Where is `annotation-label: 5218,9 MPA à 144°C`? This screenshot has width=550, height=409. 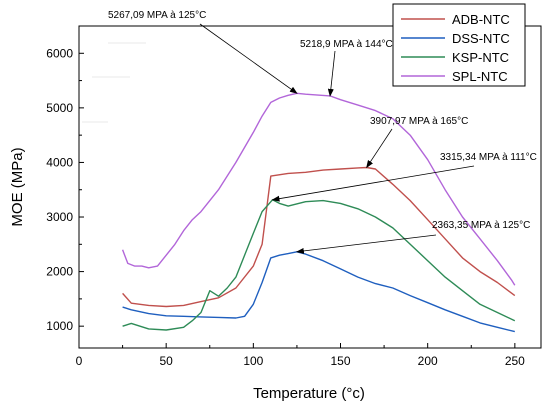
annotation-label: 5218,9 MPA à 144°C is located at coordinates (346, 44).